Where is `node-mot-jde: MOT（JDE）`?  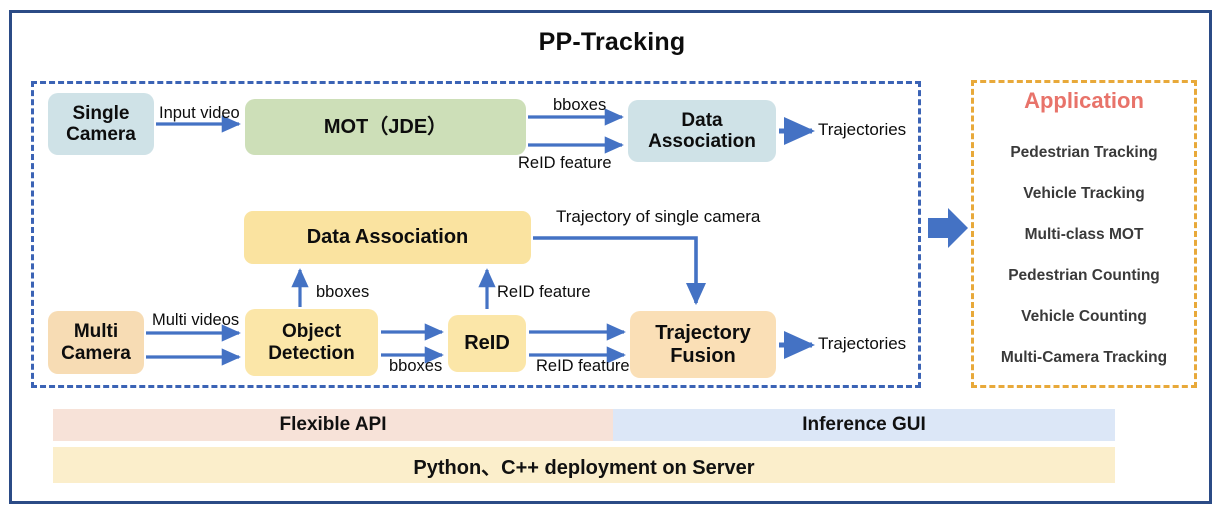 node-mot-jde: MOT（JDE） is located at coordinates (385, 127).